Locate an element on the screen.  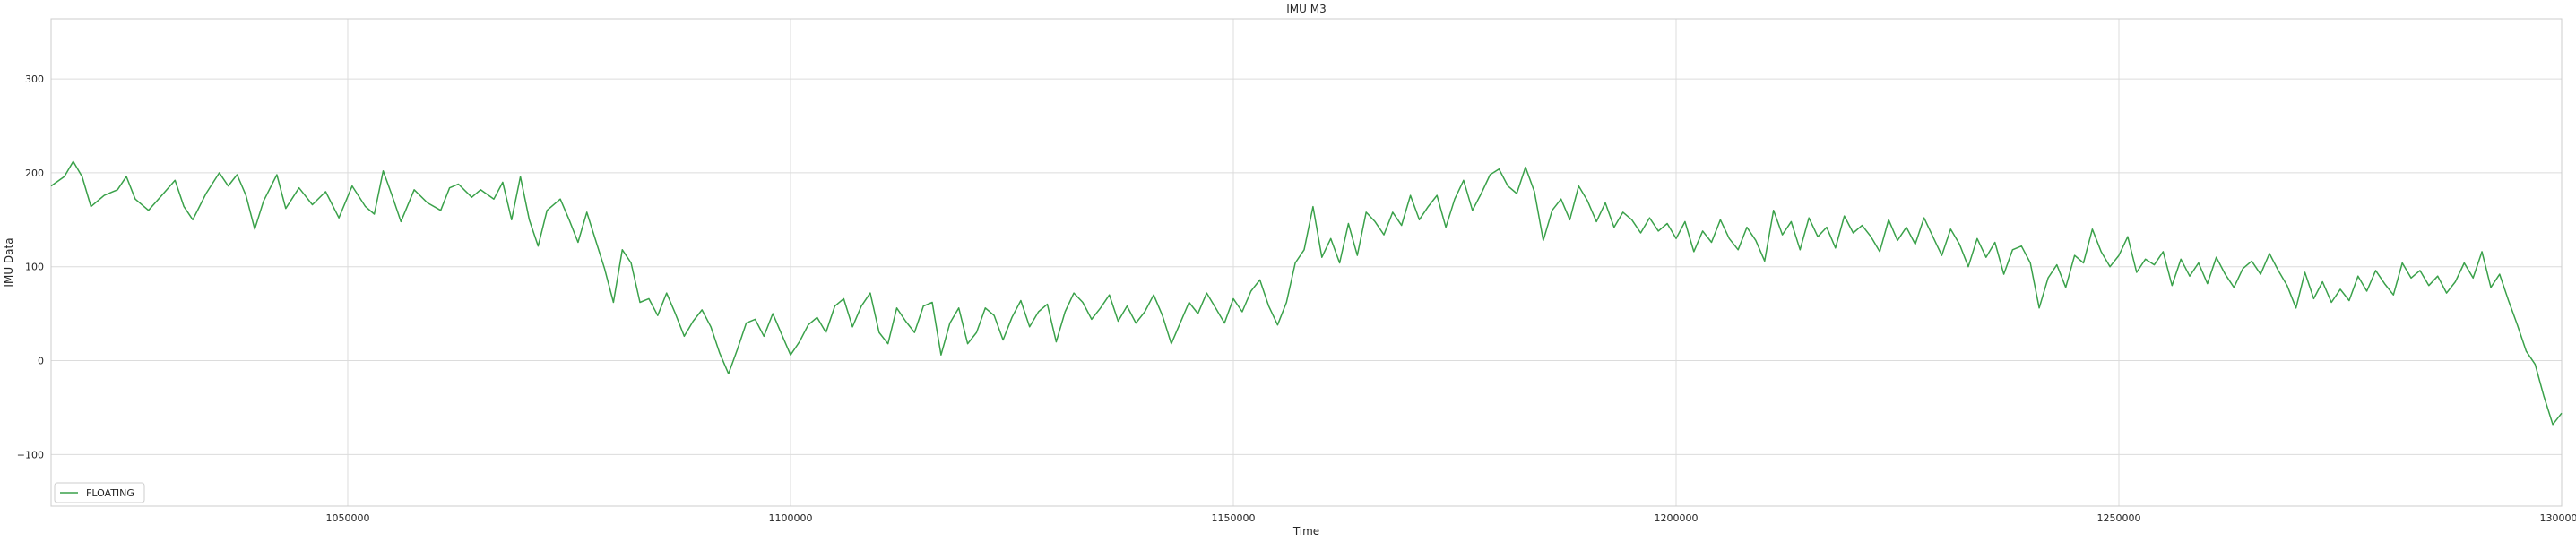
y-tick-label: 0 is located at coordinates (41, 361).